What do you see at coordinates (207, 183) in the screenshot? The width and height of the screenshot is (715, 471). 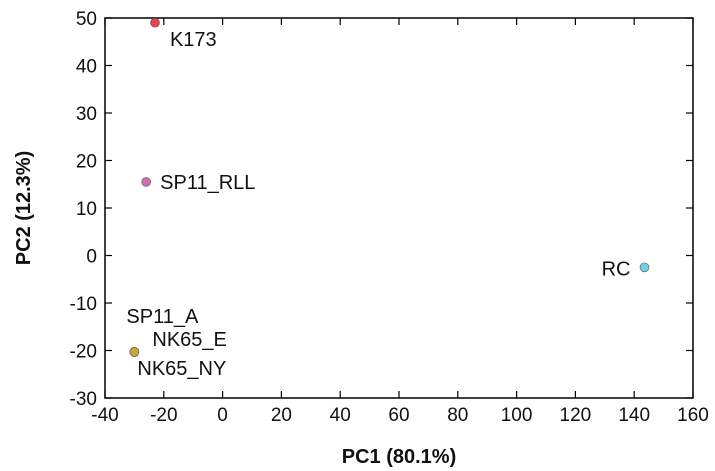 I see `label-sp11-rll: SP11_RLL` at bounding box center [207, 183].